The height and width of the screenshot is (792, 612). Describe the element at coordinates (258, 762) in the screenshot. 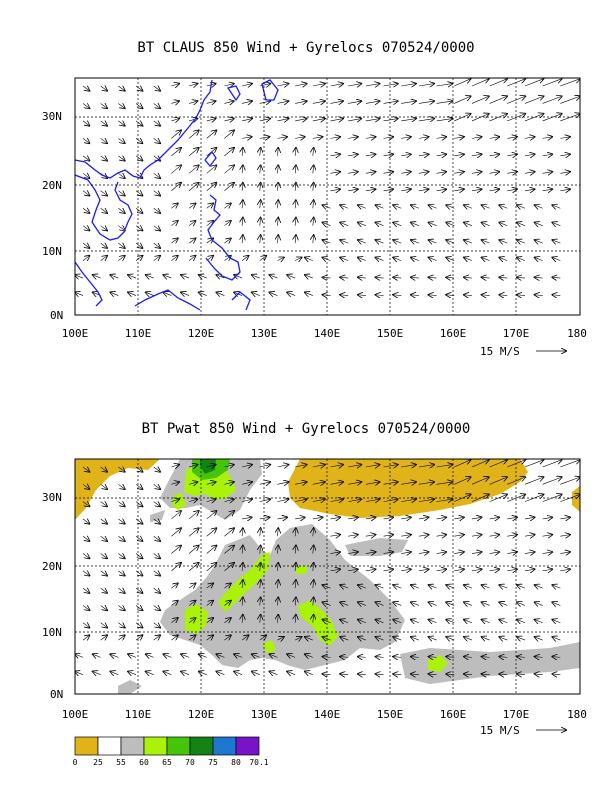

I see `colorbar-label: 70.1` at that location.